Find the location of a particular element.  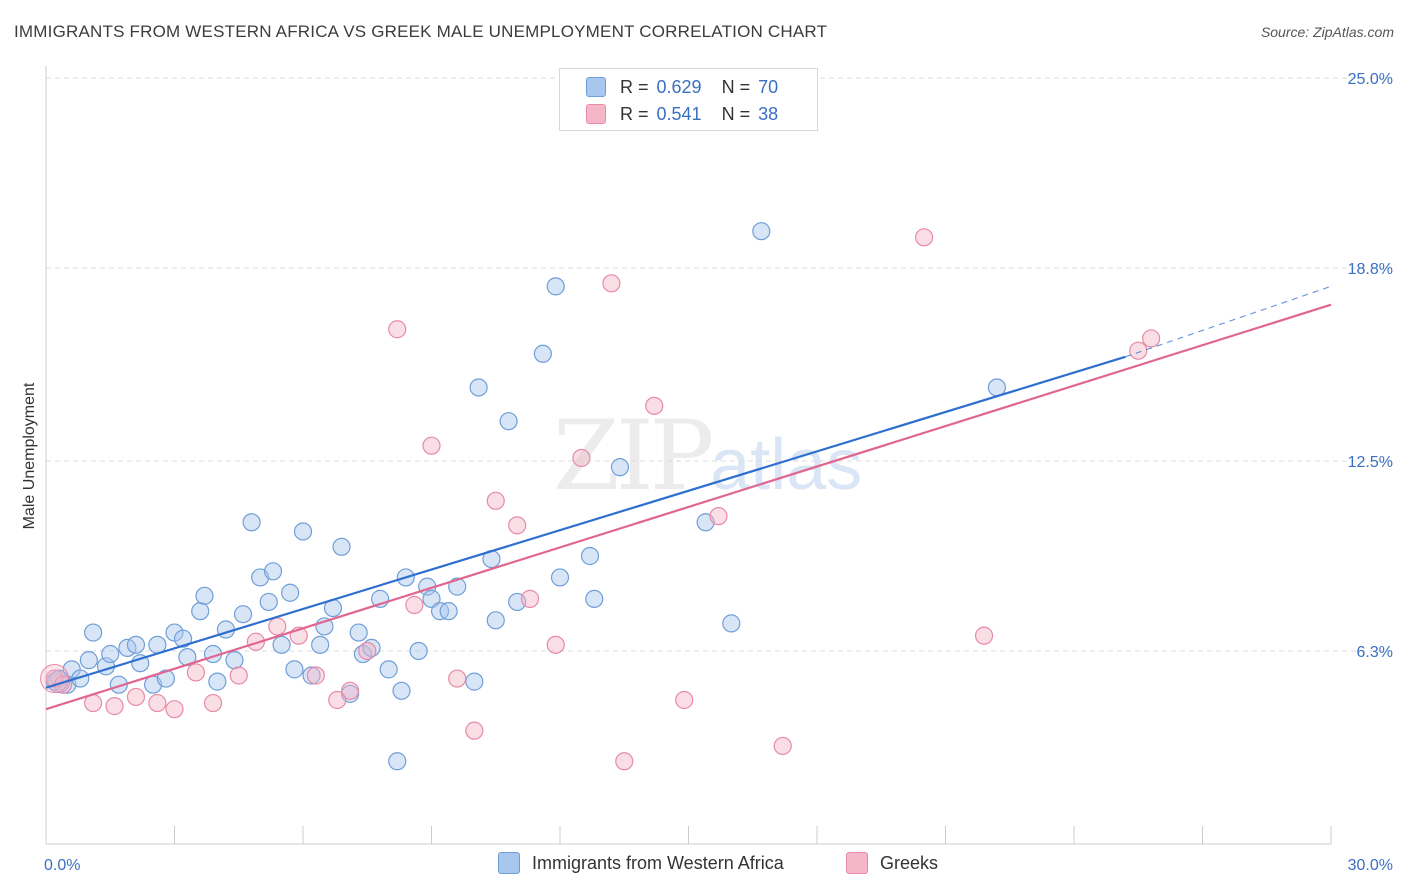

watermark-zip: ZIP is located at coordinates (633, 456).